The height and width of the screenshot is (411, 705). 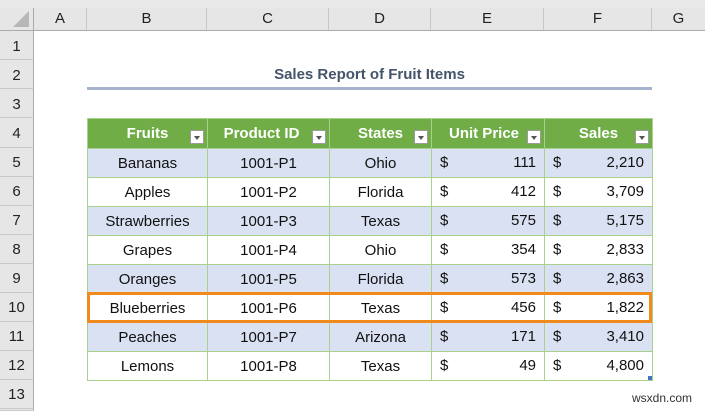 I want to click on row-header-9: 9, so click(x=17, y=278).